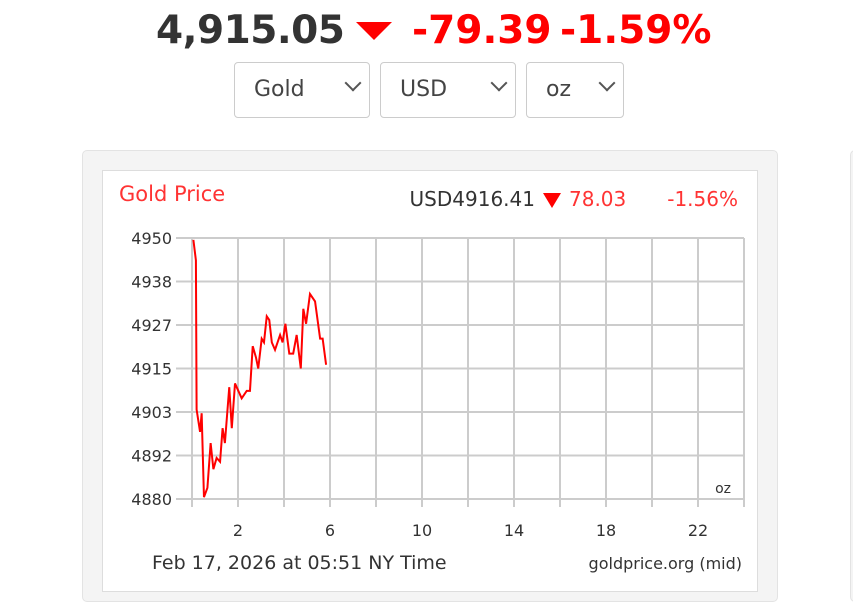  Describe the element at coordinates (279, 89) in the screenshot. I see `metal-select-value: Gold` at that location.